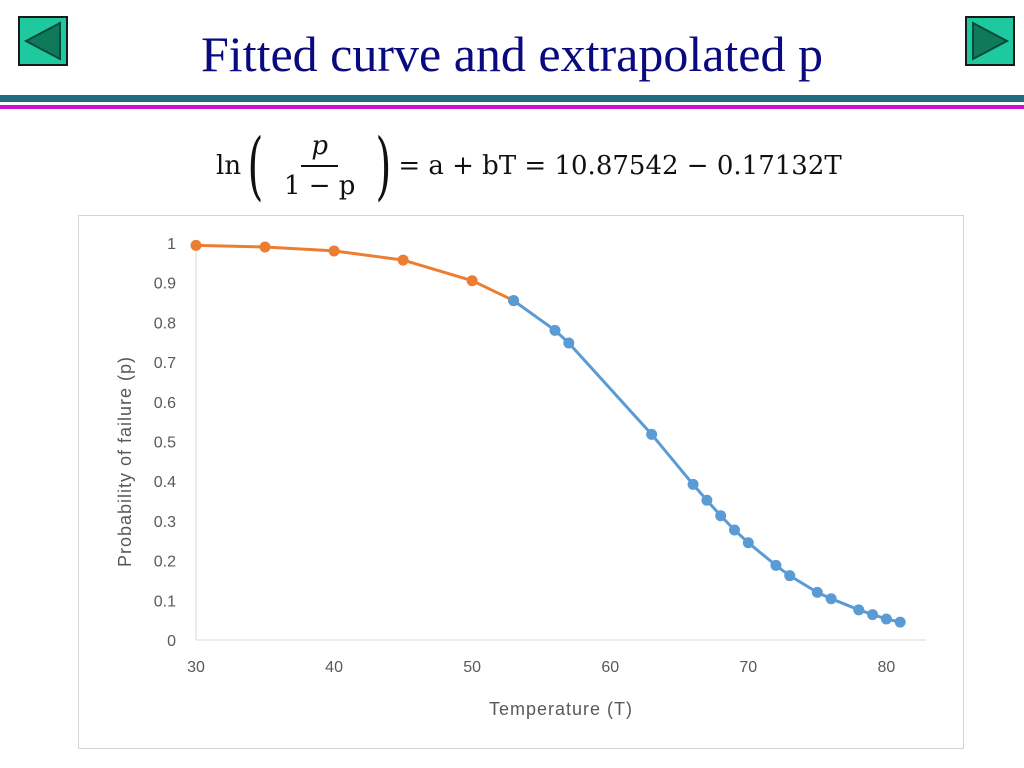 The width and height of the screenshot is (1024, 768). Describe the element at coordinates (165, 403) in the screenshot. I see `y-tick-label: 0.6` at that location.